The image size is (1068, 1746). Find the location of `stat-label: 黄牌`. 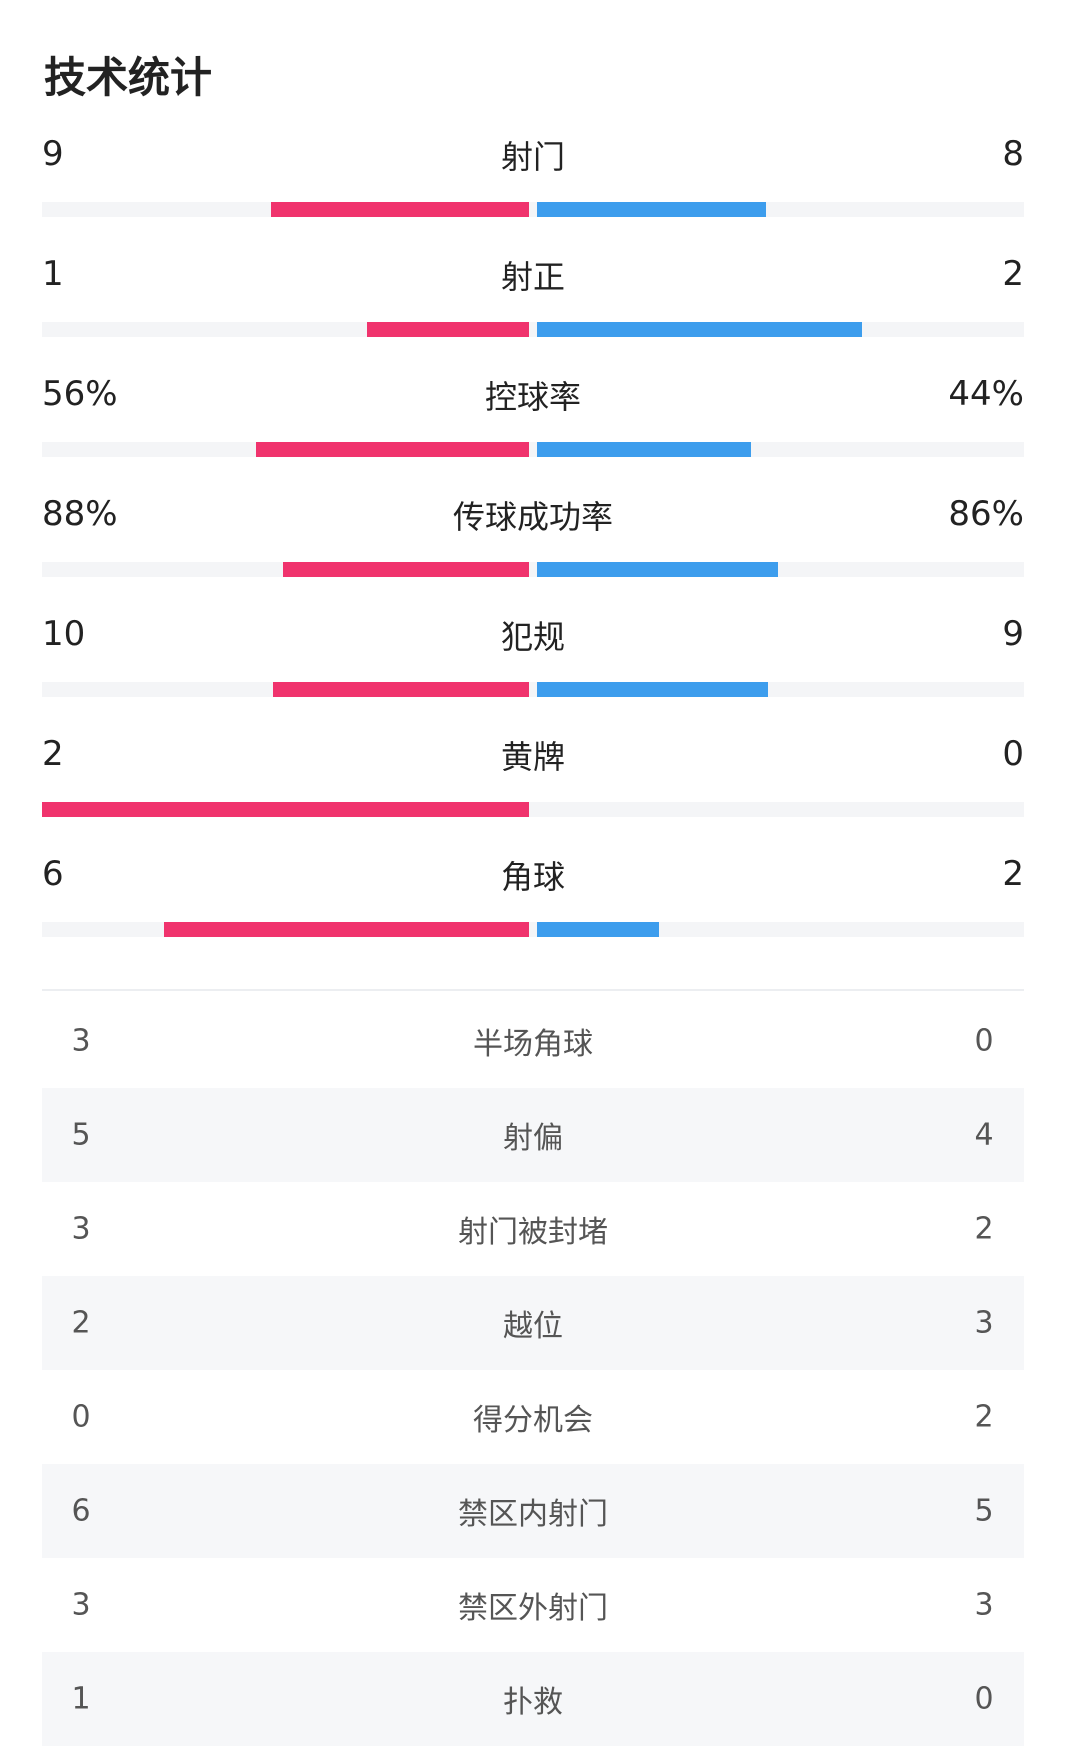

stat-label: 黄牌 is located at coordinates (533, 757).